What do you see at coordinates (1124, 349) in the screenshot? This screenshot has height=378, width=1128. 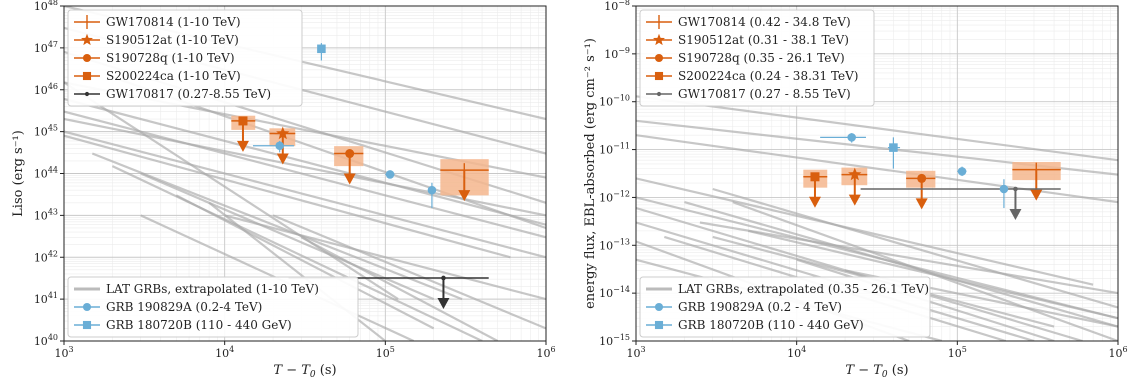 I see `x-tick-exponent: 6` at bounding box center [1124, 349].